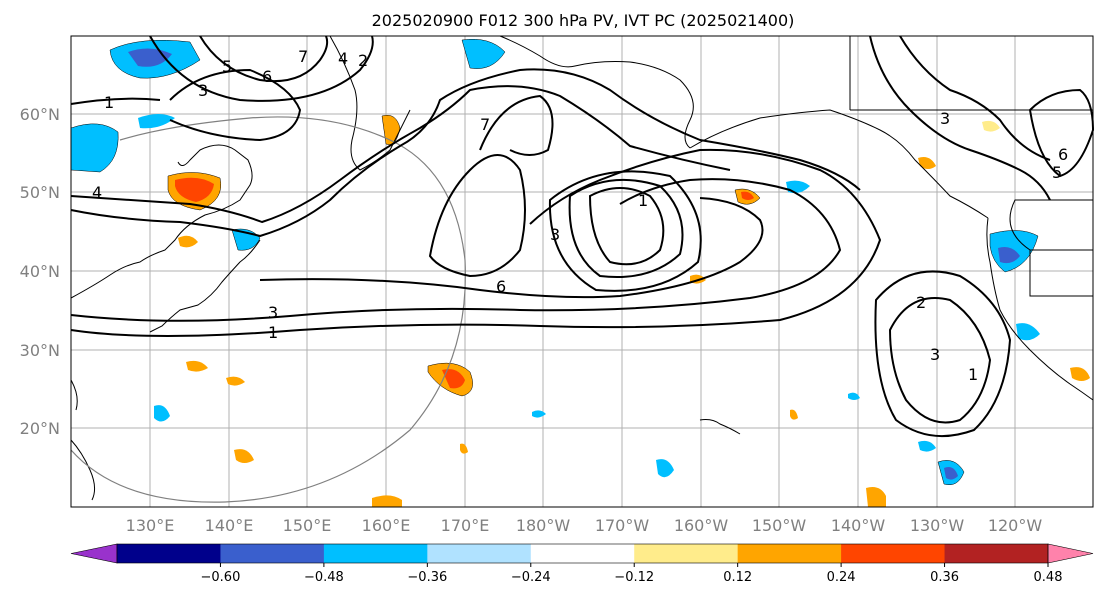 This screenshot has width=1105, height=601. I want to click on shade-cyan-bering, so click(483, 54).